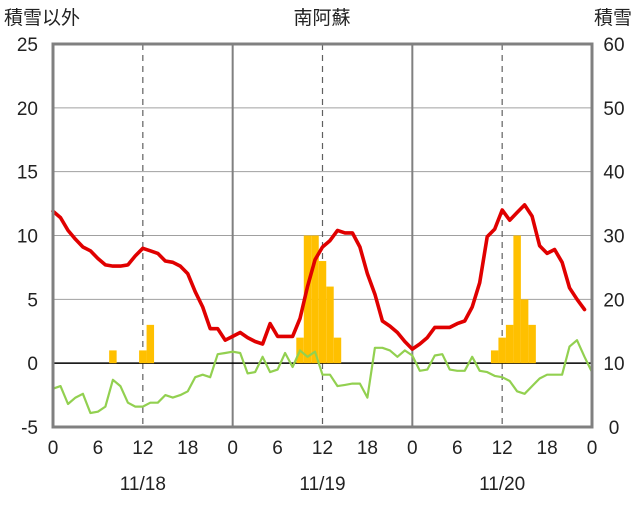 Image resolution: width=636 pixels, height=506 pixels. Describe the element at coordinates (613, 364) in the screenshot. I see `right-tick-label: 10` at that location.